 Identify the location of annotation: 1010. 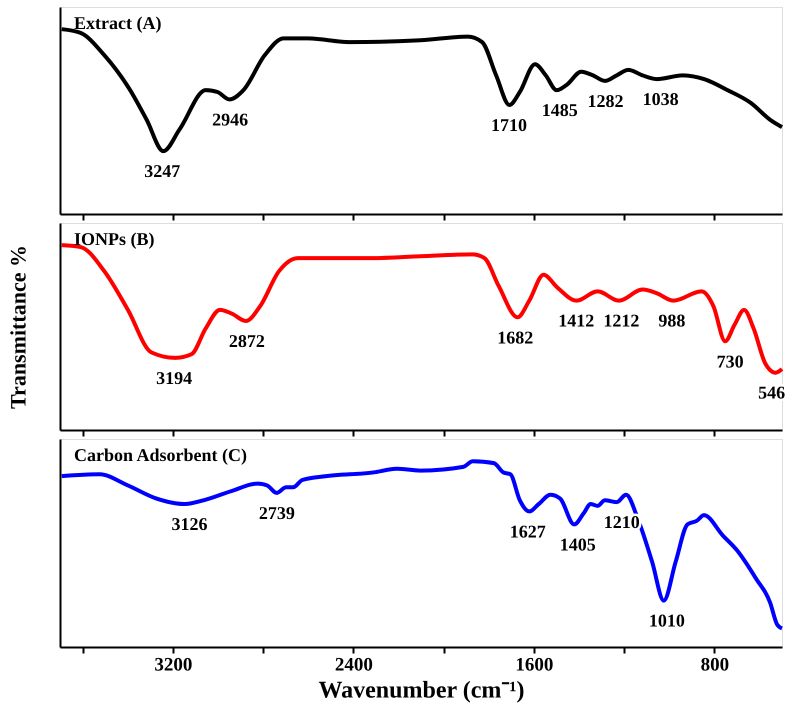
(666, 620).